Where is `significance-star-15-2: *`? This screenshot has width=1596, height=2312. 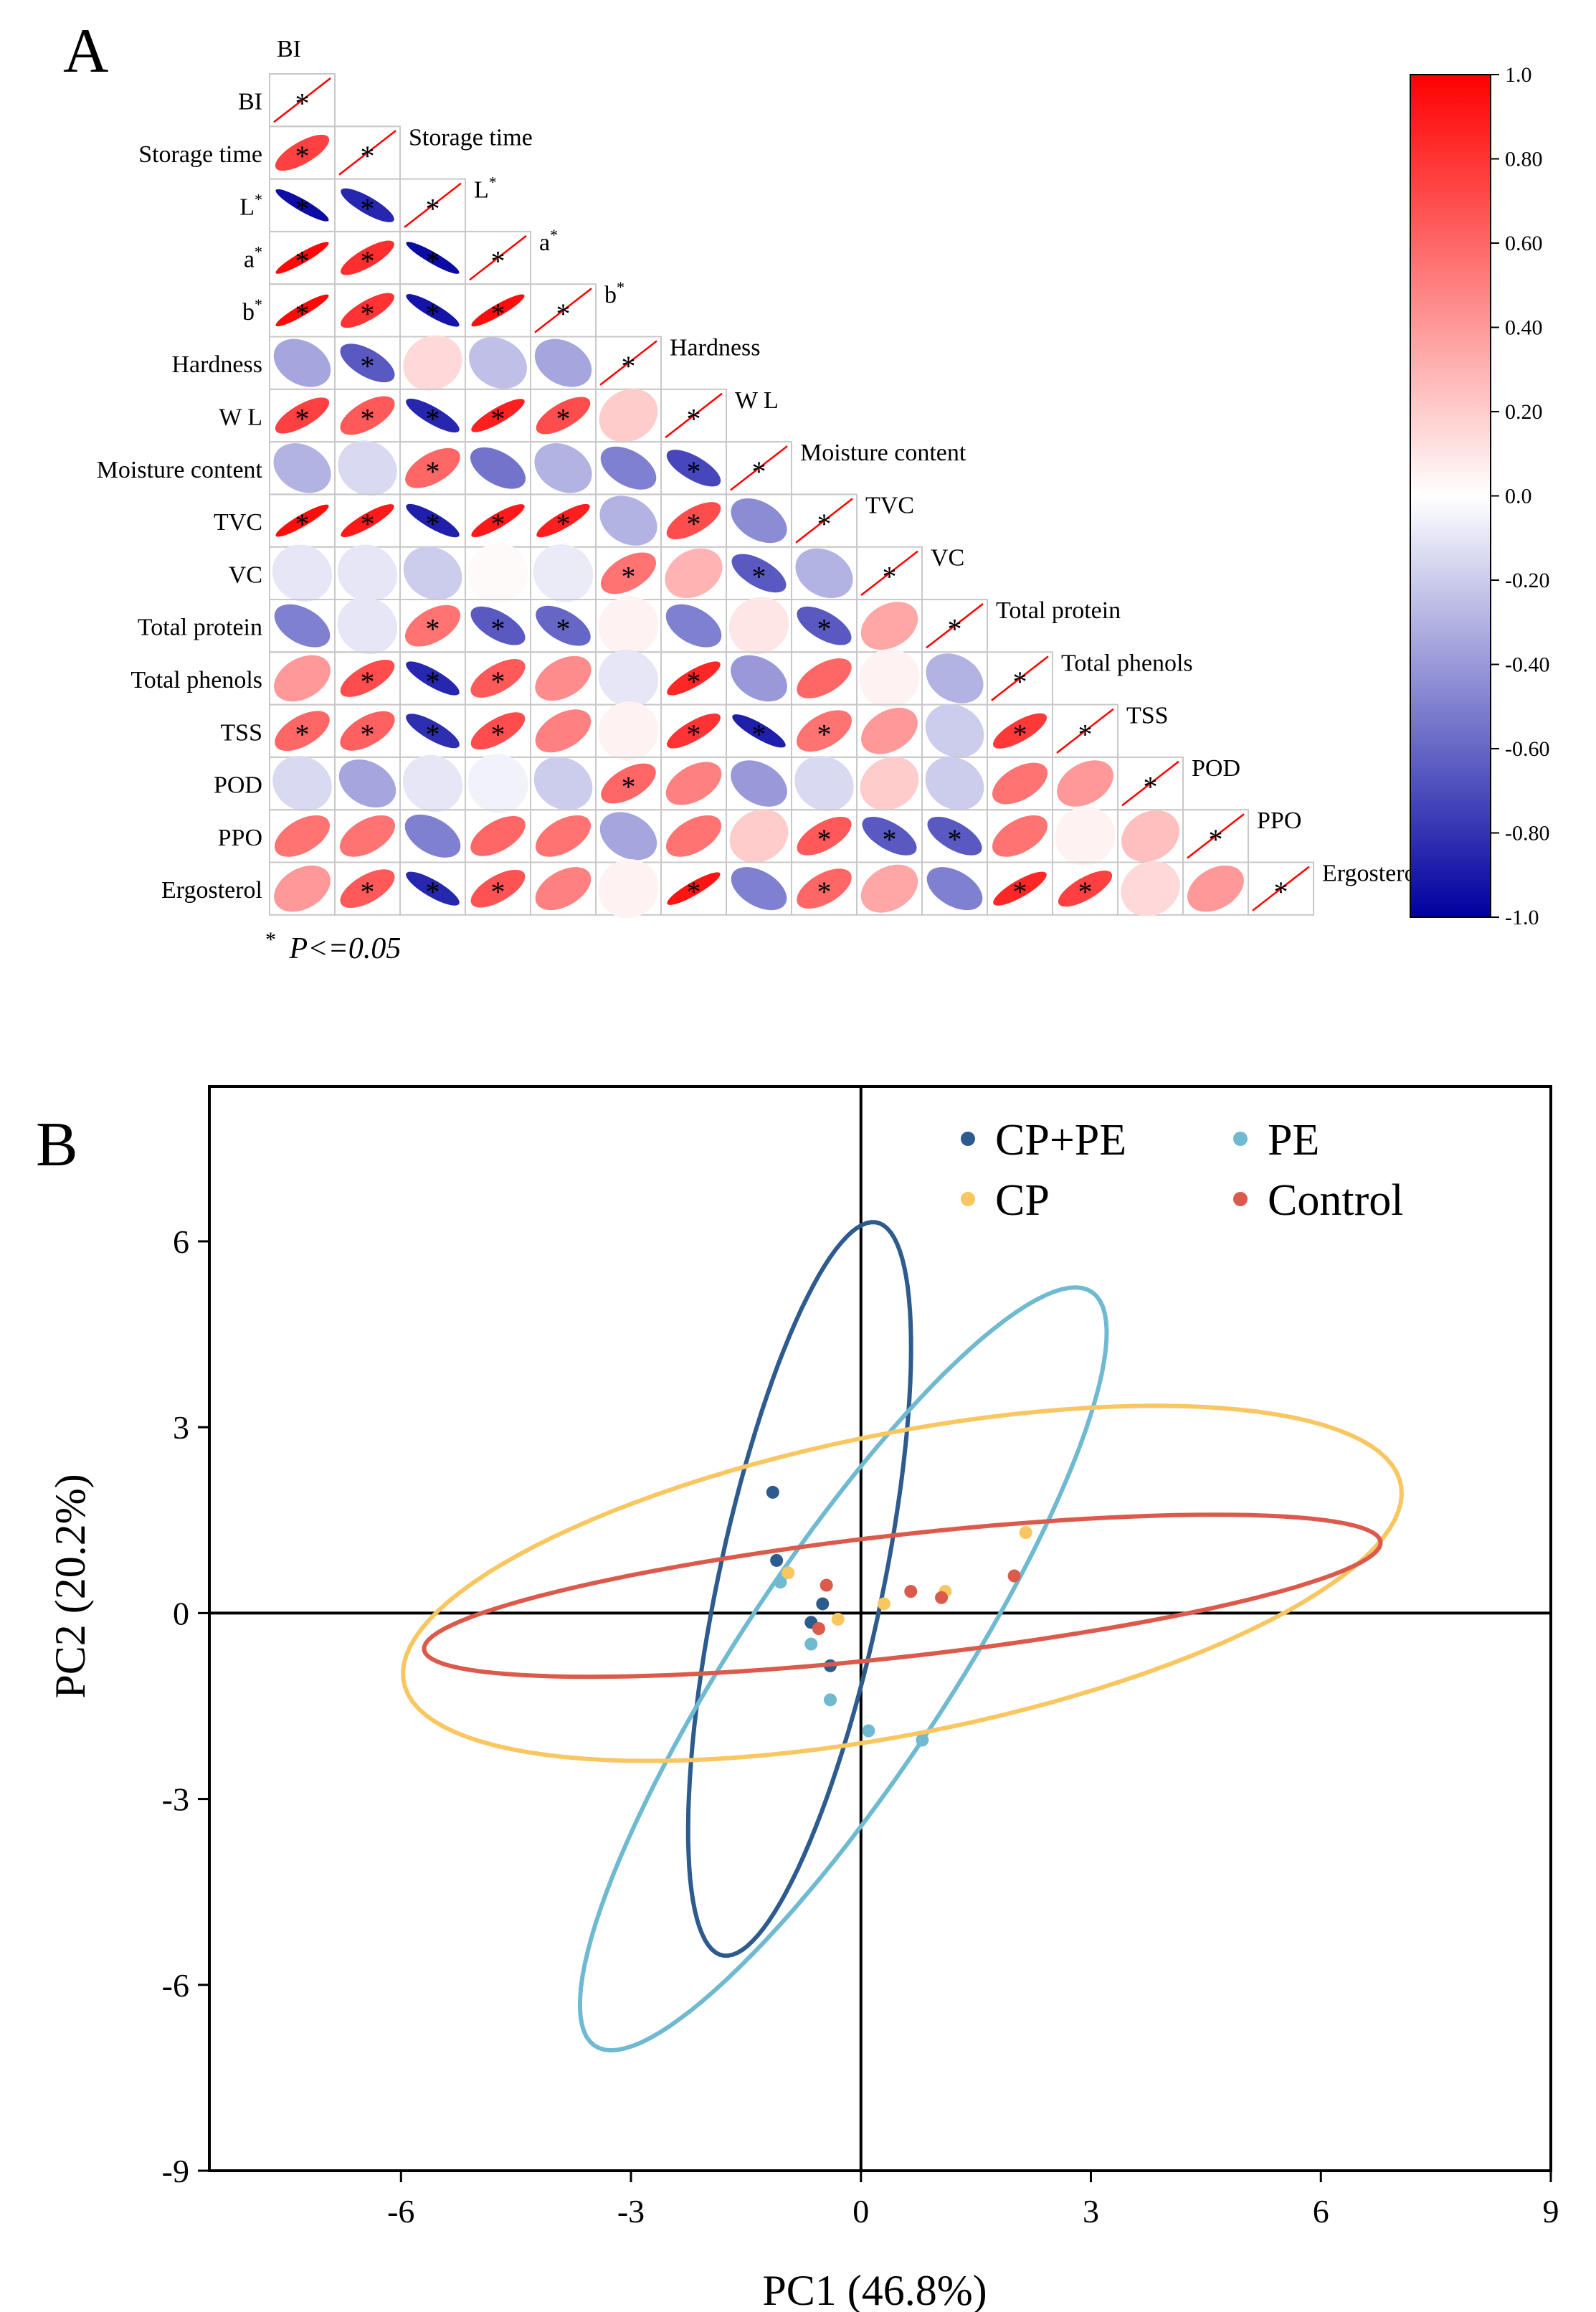 significance-star-15-2: * is located at coordinates (433, 892).